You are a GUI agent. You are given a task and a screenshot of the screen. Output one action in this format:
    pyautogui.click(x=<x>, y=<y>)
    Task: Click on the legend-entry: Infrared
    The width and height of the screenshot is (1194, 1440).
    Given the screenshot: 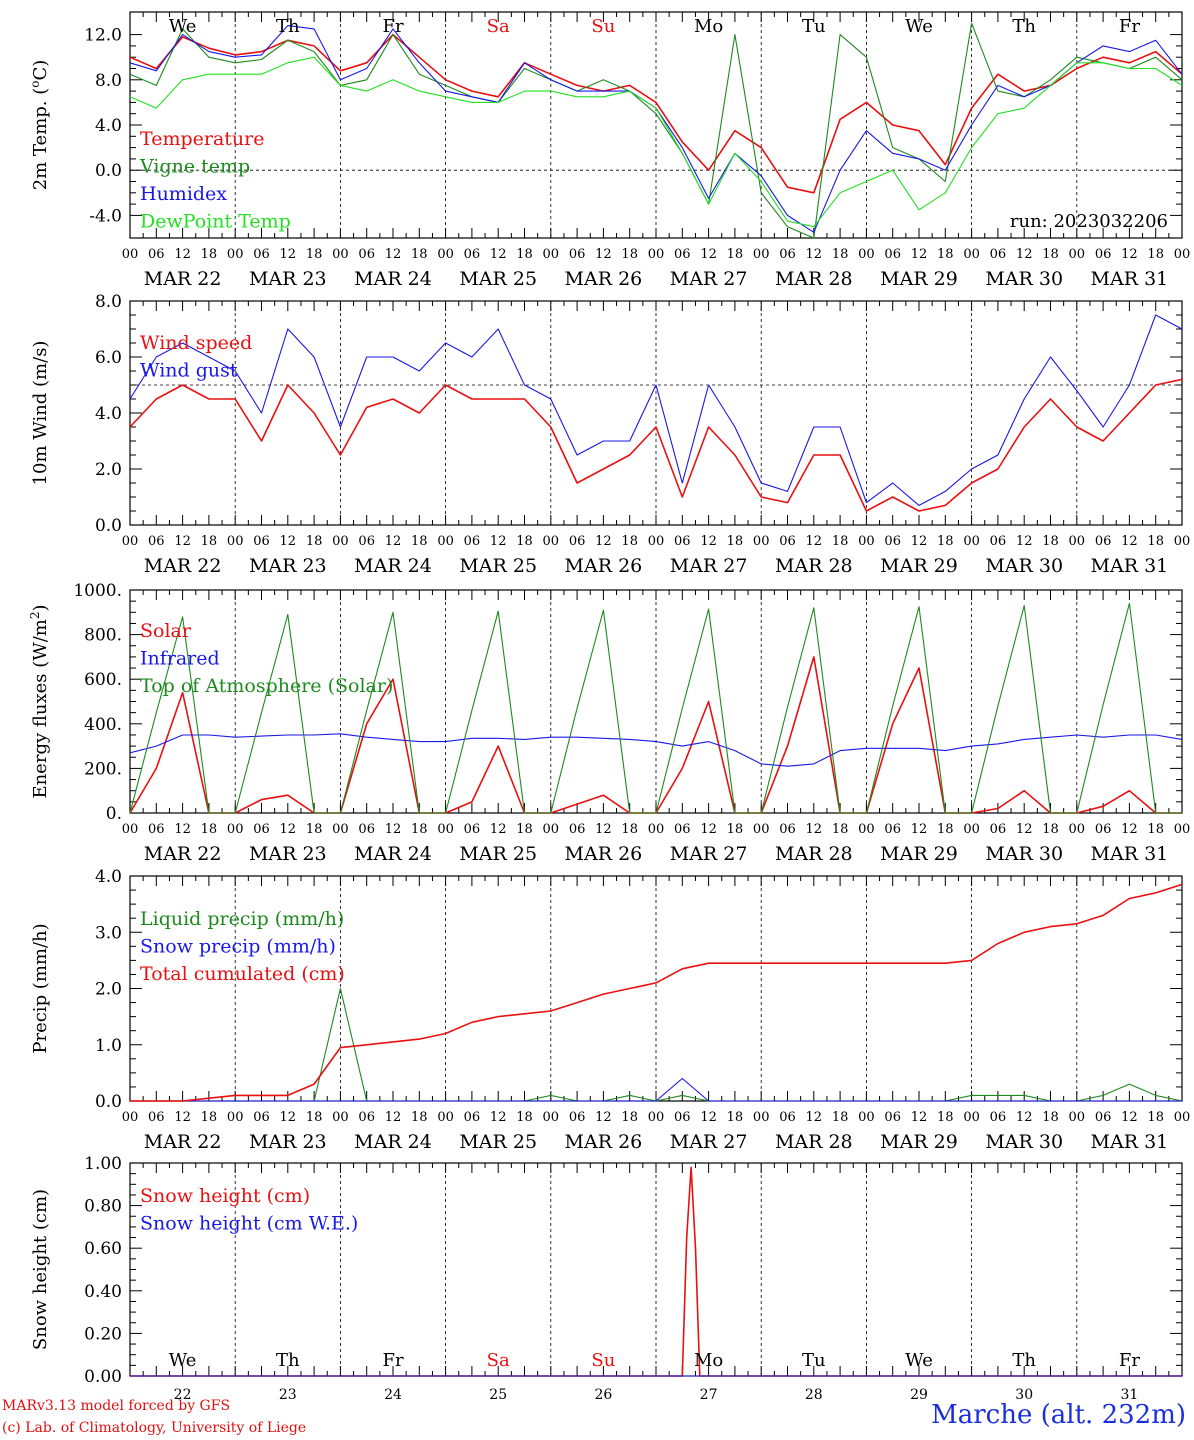 What is the action you would take?
    pyautogui.click(x=180, y=659)
    